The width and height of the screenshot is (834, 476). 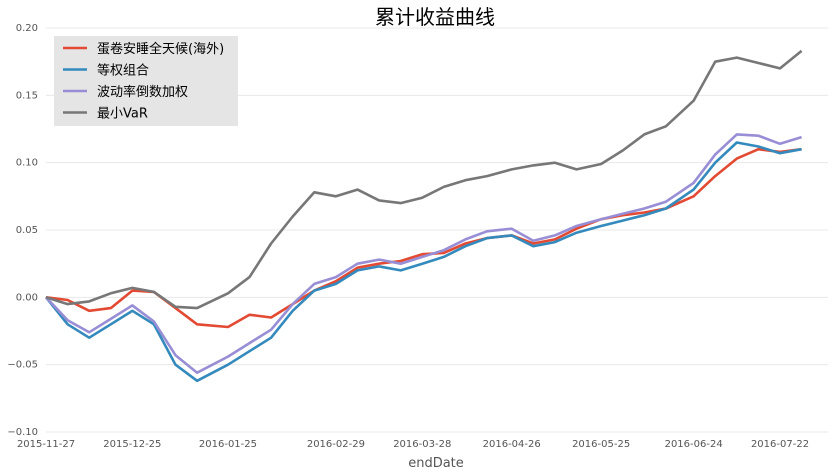 I want to click on legend-label: 蛋卷安睡全天候(海外), so click(x=160, y=49).